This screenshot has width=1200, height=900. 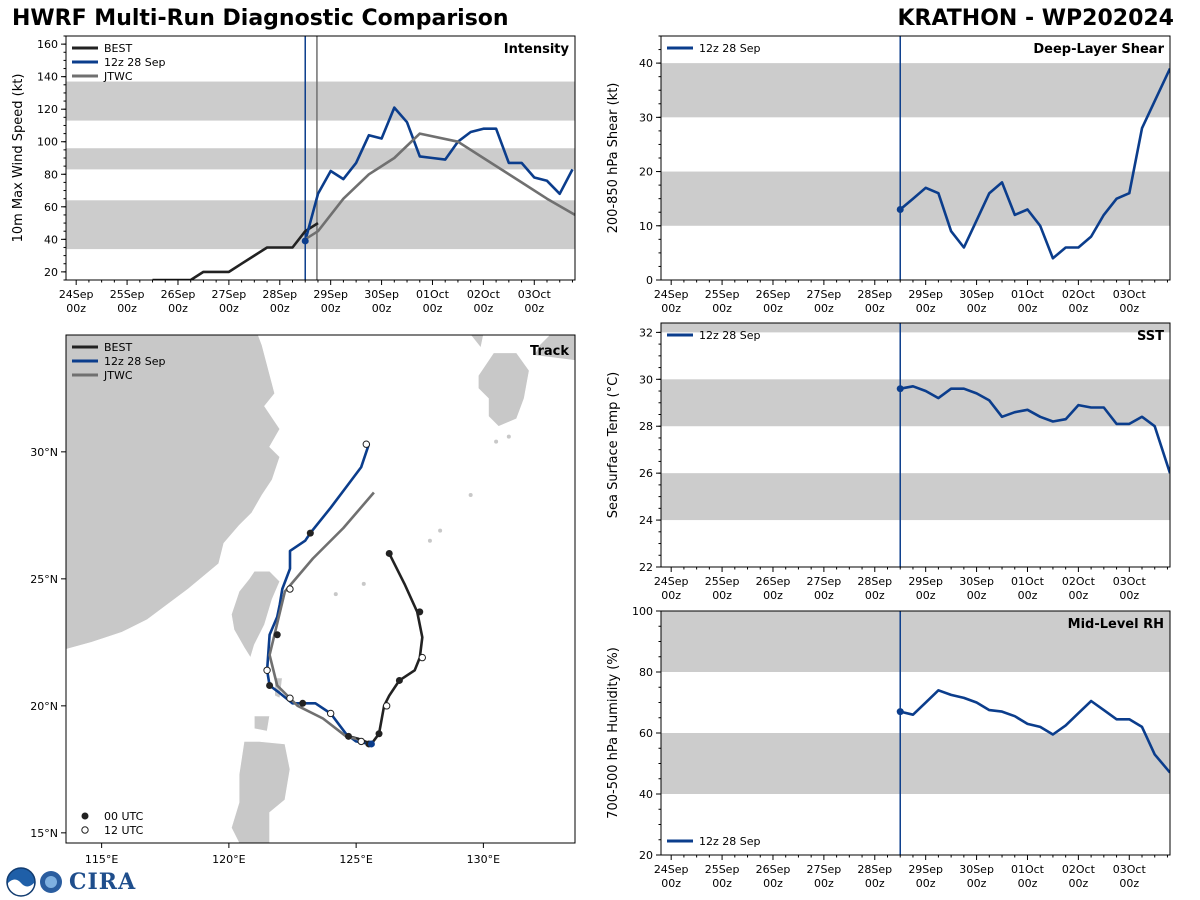 I want to click on track-ytick-label: 15°N, so click(x=44, y=833).